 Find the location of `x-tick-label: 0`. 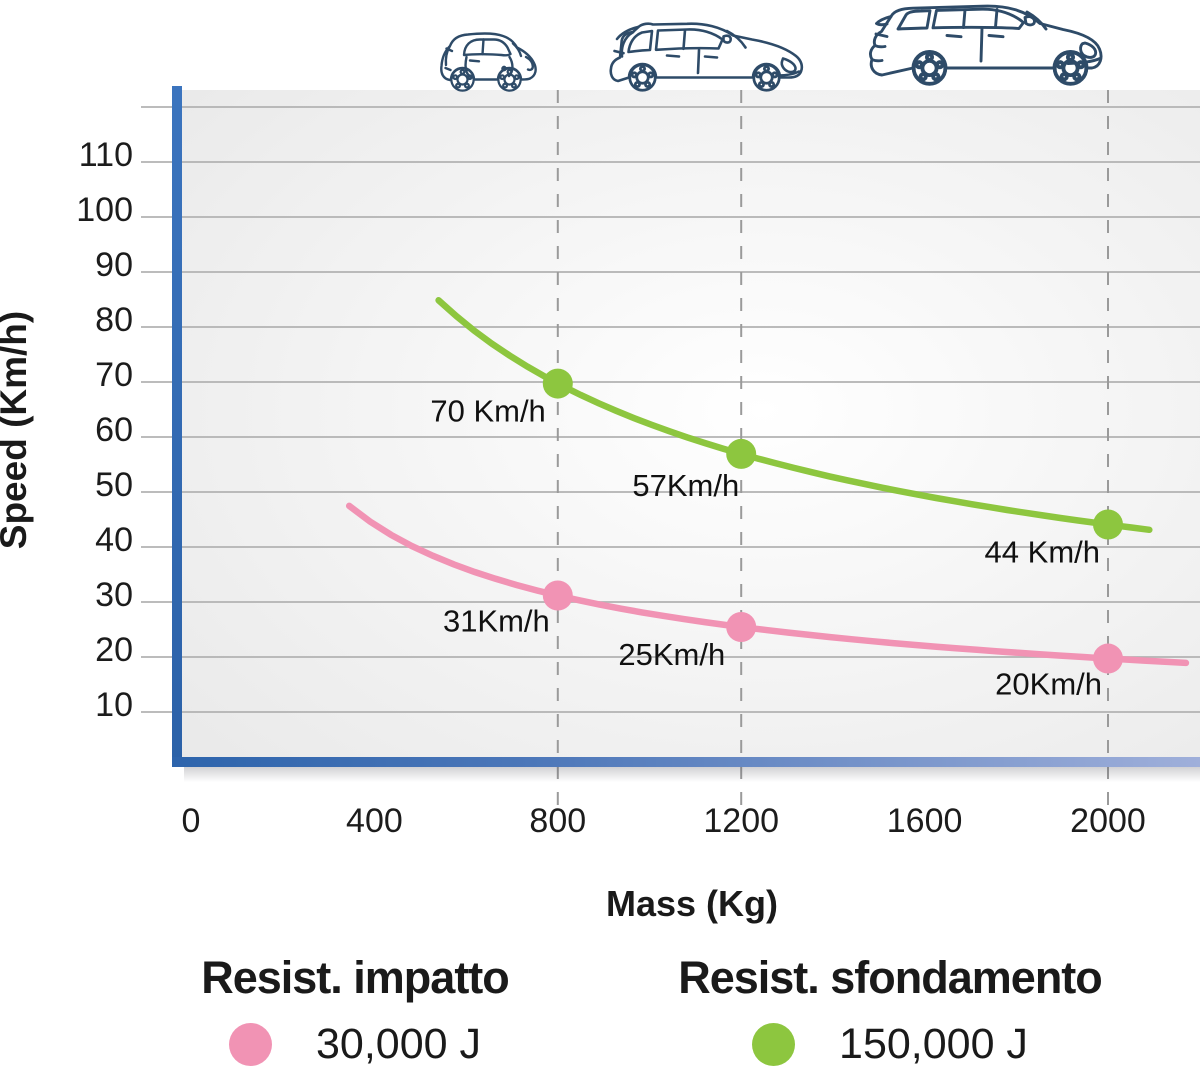

x-tick-label: 0 is located at coordinates (191, 821).